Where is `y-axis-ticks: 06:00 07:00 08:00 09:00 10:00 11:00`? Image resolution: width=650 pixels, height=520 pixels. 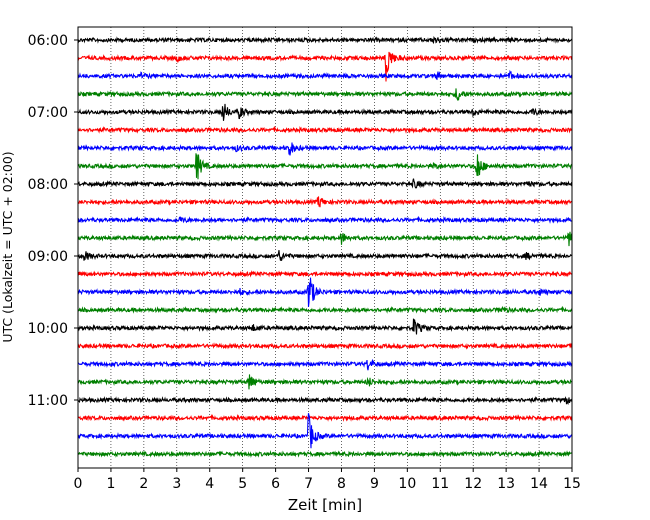
y-axis-ticks: 06:00 07:00 08:00 09:00 10:00 11:00 is located at coordinates (53, 221).